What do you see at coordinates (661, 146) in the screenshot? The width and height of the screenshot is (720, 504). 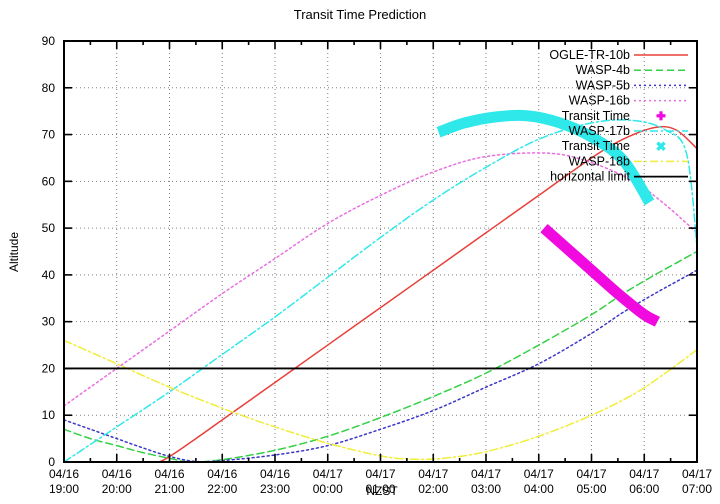 I see `legend-marker-cross-icon` at bounding box center [661, 146].